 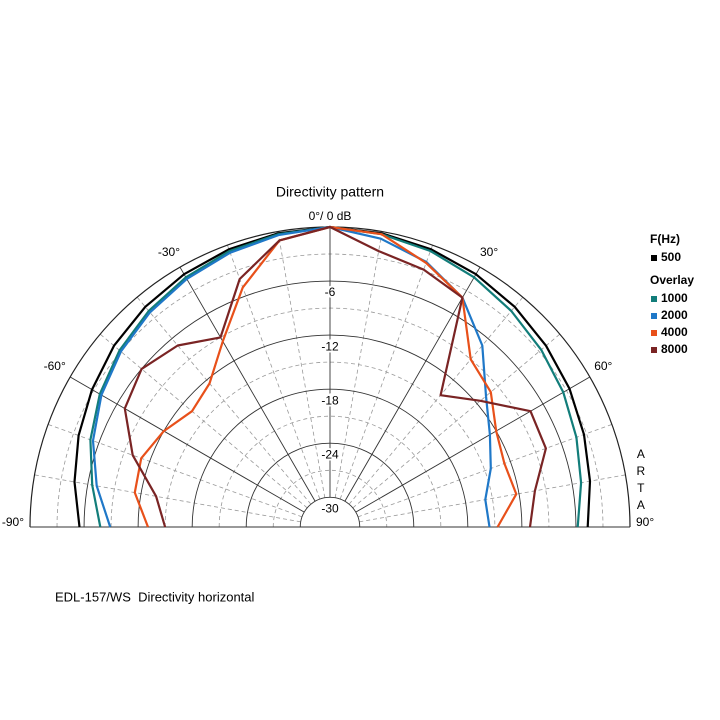 I want to click on legend-title: F(Hz), so click(x=665, y=239).